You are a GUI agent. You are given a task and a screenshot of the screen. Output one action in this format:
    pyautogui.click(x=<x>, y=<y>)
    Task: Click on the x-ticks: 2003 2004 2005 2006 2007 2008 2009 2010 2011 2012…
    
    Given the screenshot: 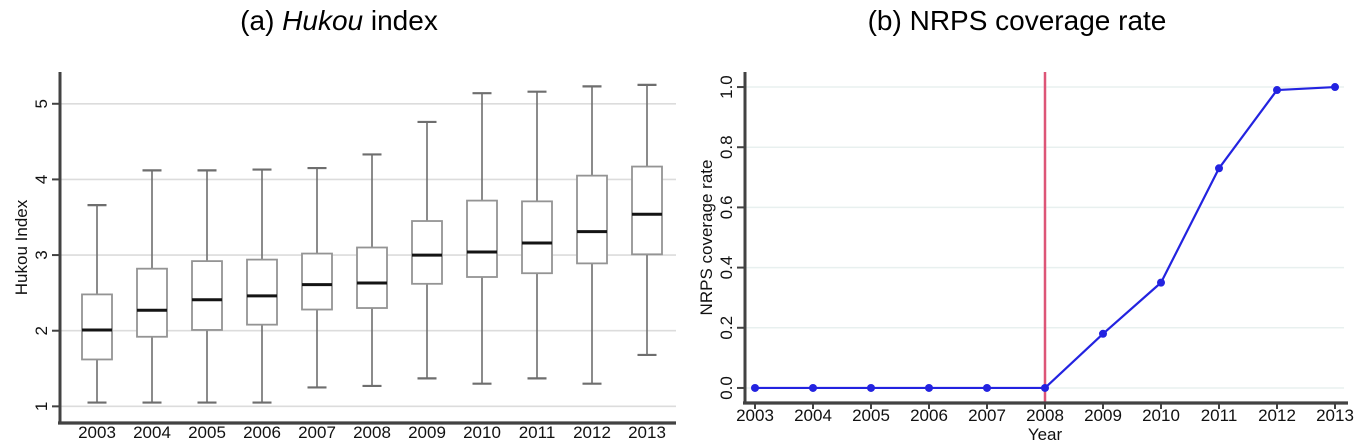 What is the action you would take?
    pyautogui.click(x=1045, y=414)
    